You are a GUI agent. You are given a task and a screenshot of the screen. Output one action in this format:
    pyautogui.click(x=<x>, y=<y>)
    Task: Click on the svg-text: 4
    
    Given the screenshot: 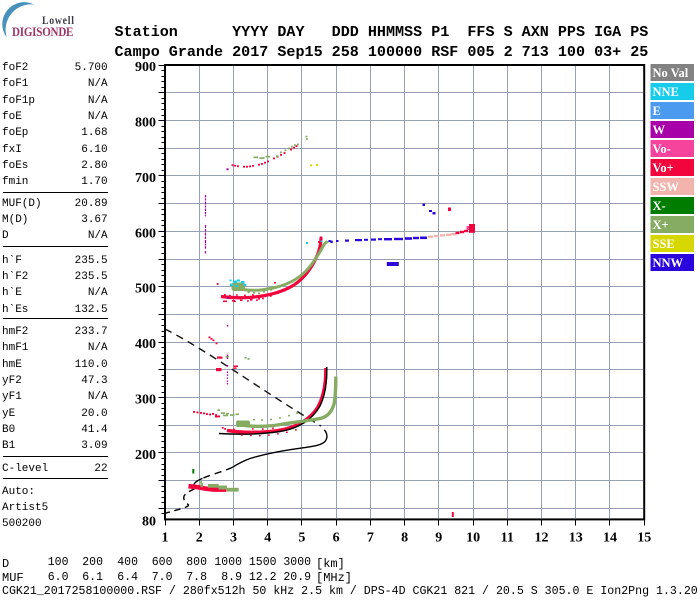 What is the action you would take?
    pyautogui.click(x=267, y=537)
    